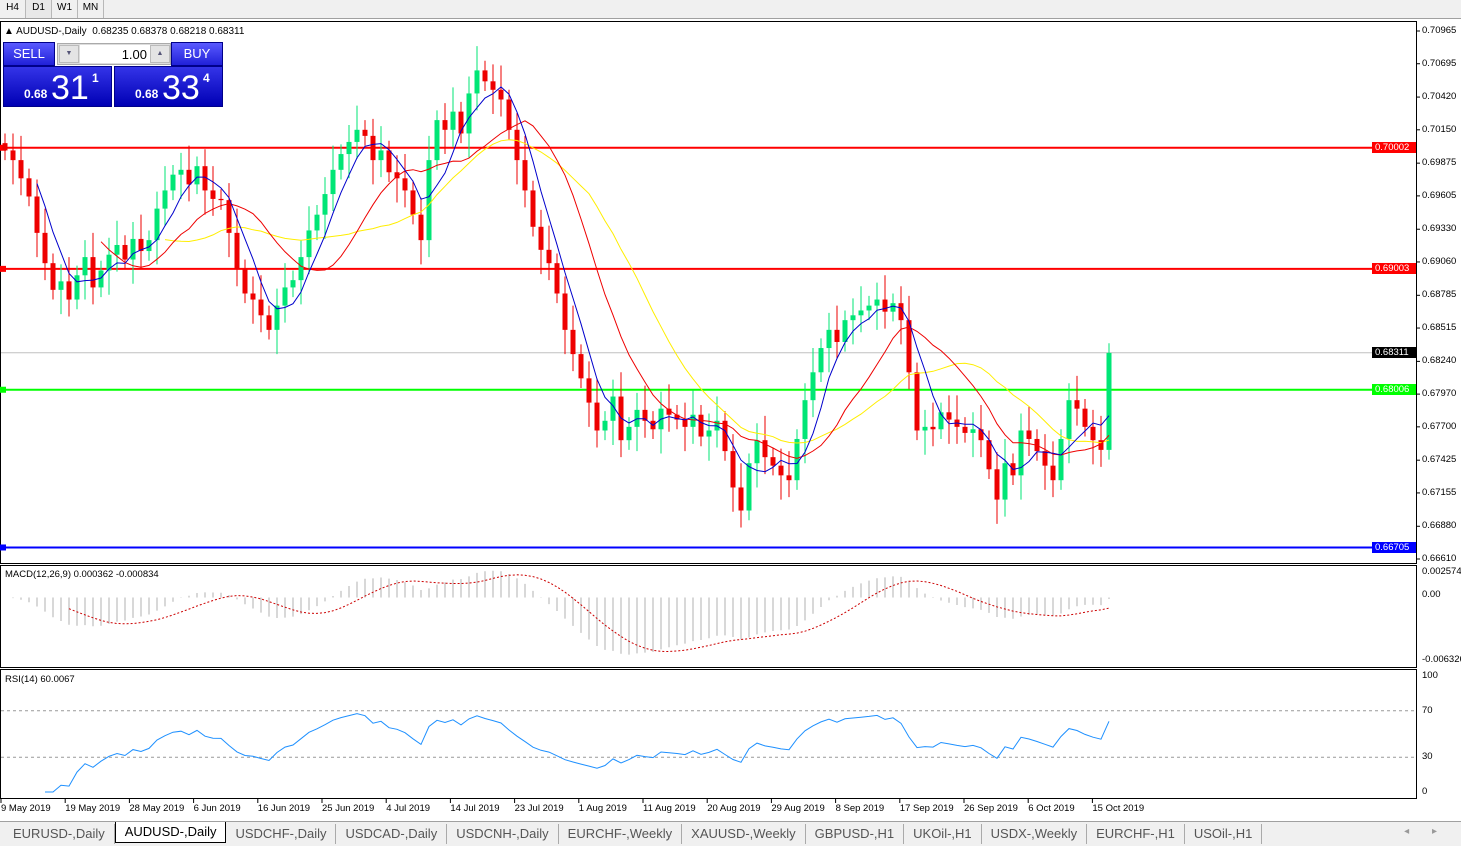  What do you see at coordinates (926, 808) in the screenshot?
I see `date-axis-label: 17 Sep 2019` at bounding box center [926, 808].